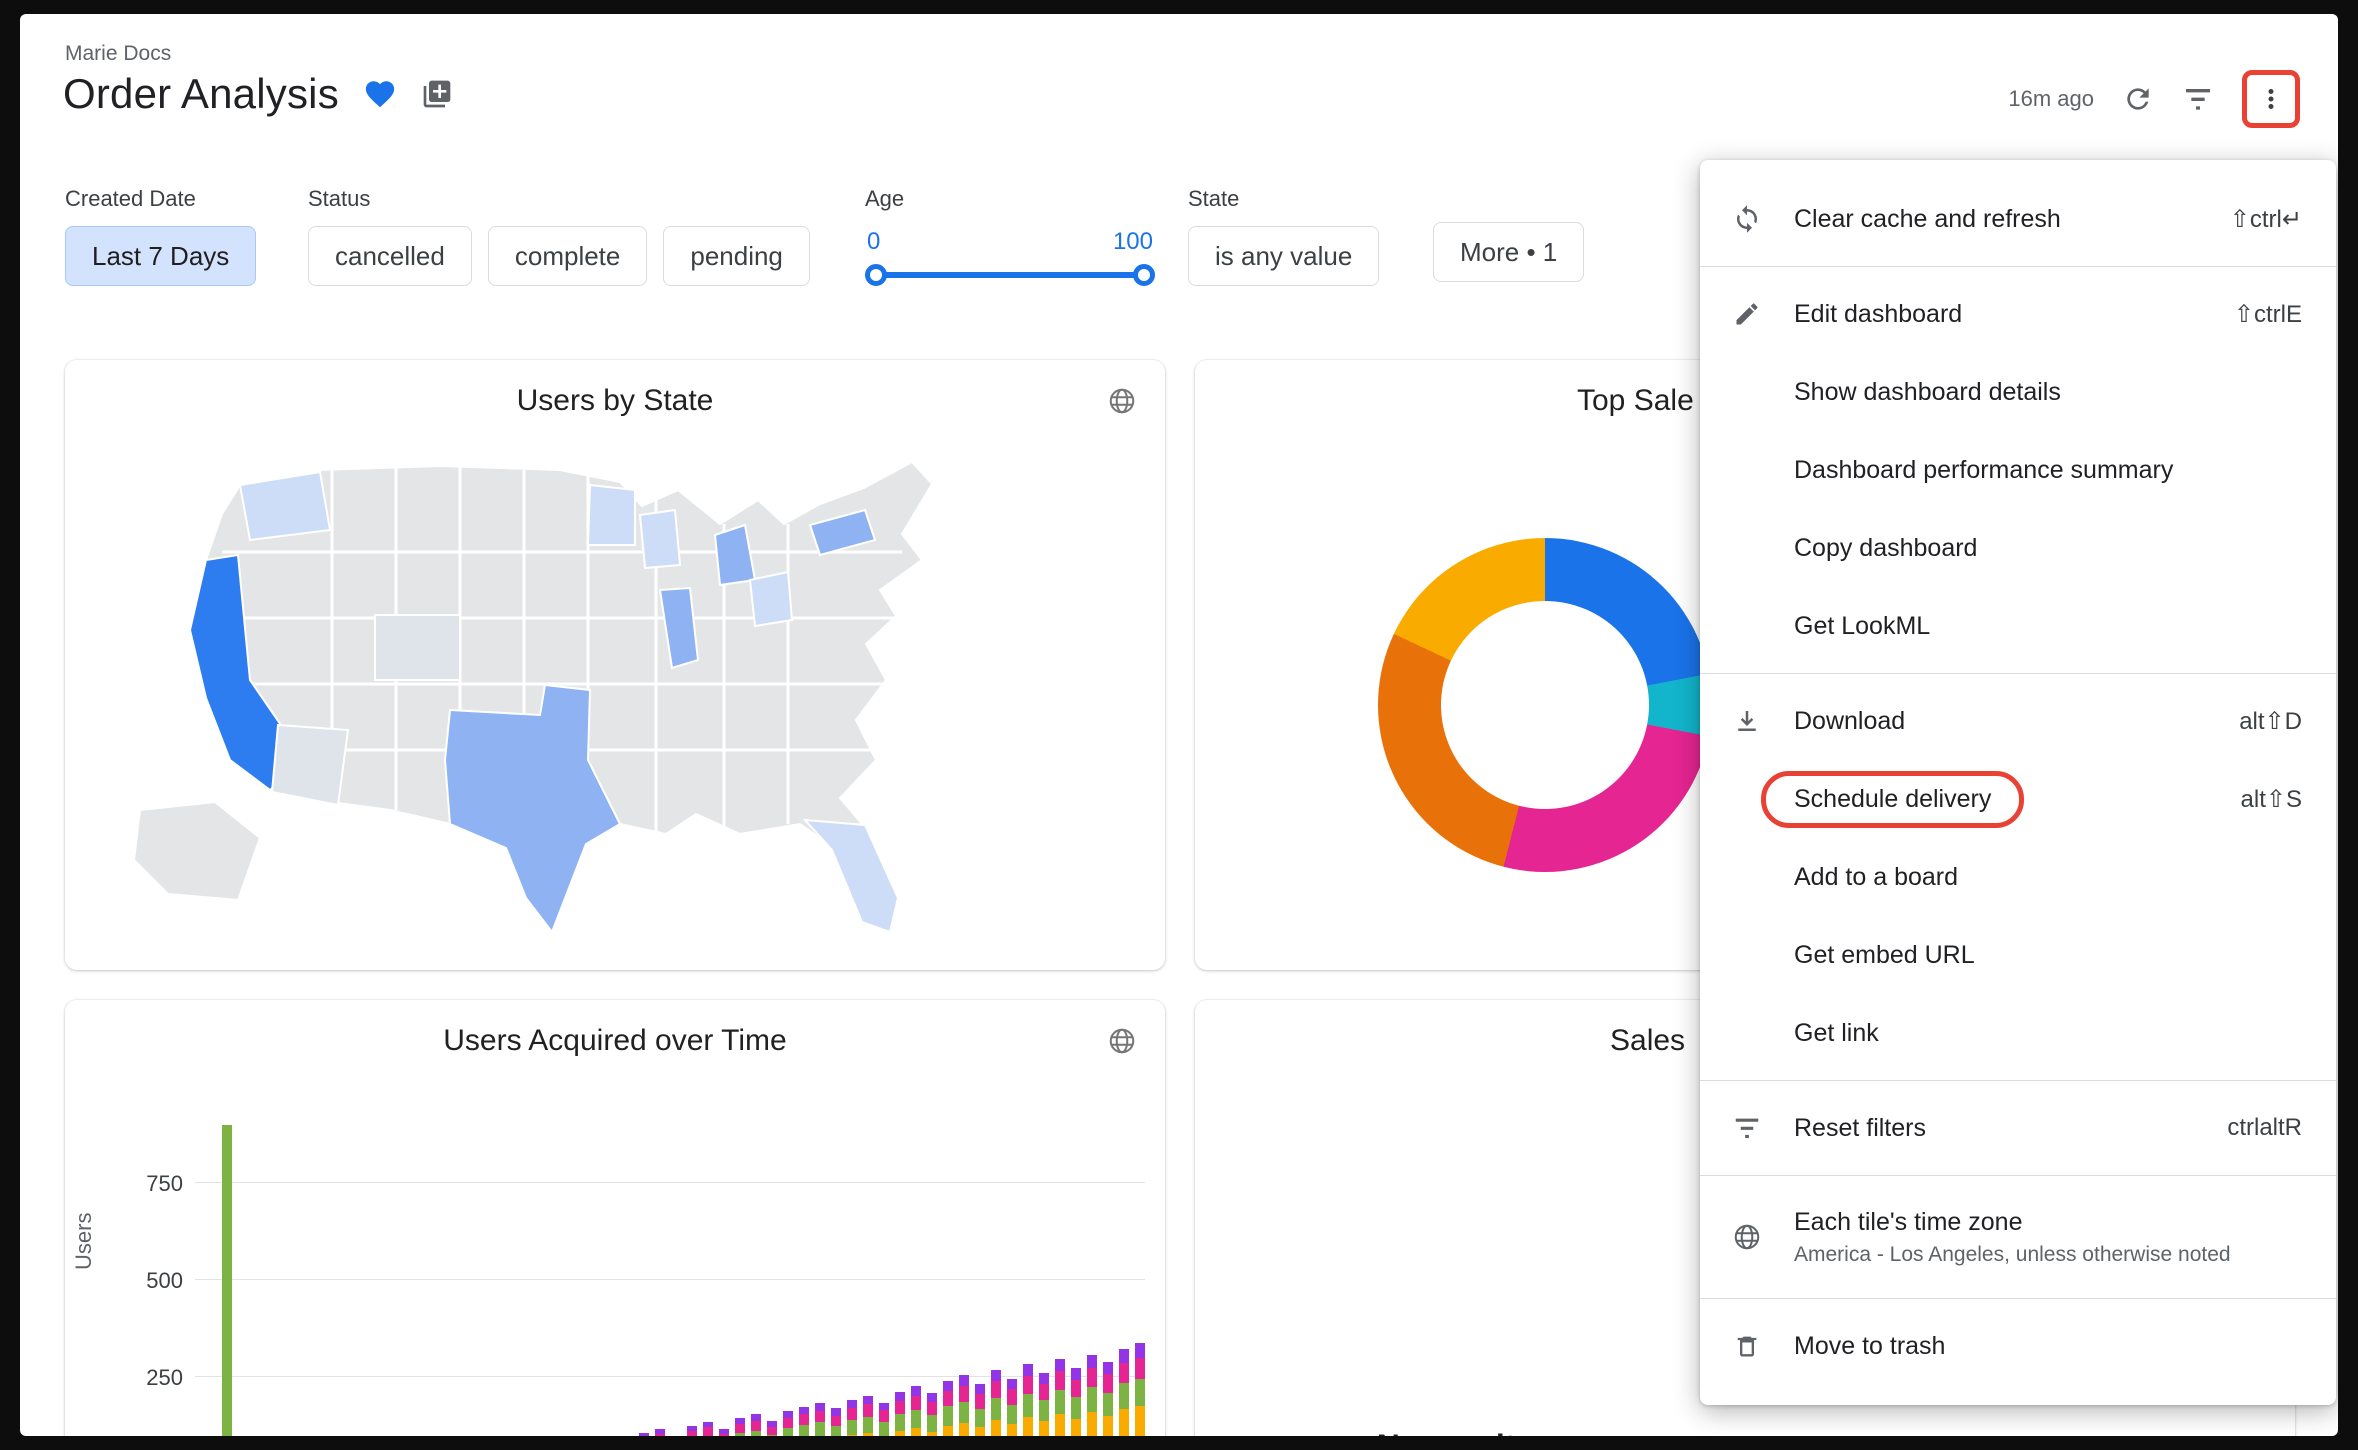 The height and width of the screenshot is (1450, 2358). I want to click on menu-item-get-lookml: Get LookML, so click(2018, 626).